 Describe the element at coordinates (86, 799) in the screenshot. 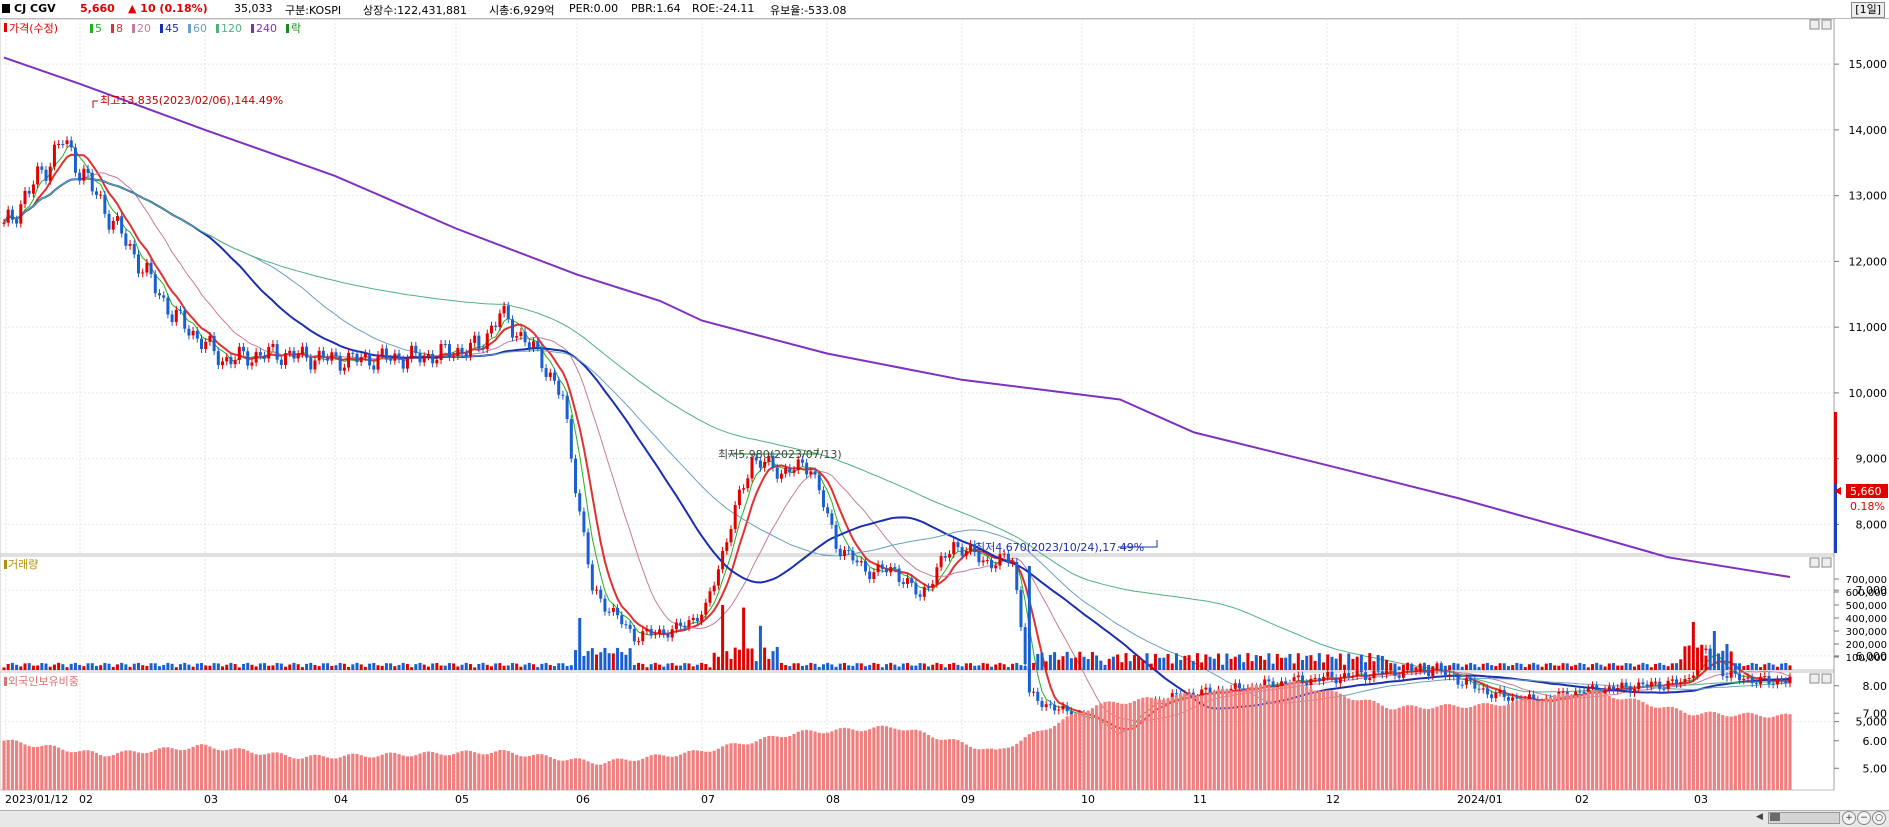

I see `x-tick-label-1: 02` at that location.